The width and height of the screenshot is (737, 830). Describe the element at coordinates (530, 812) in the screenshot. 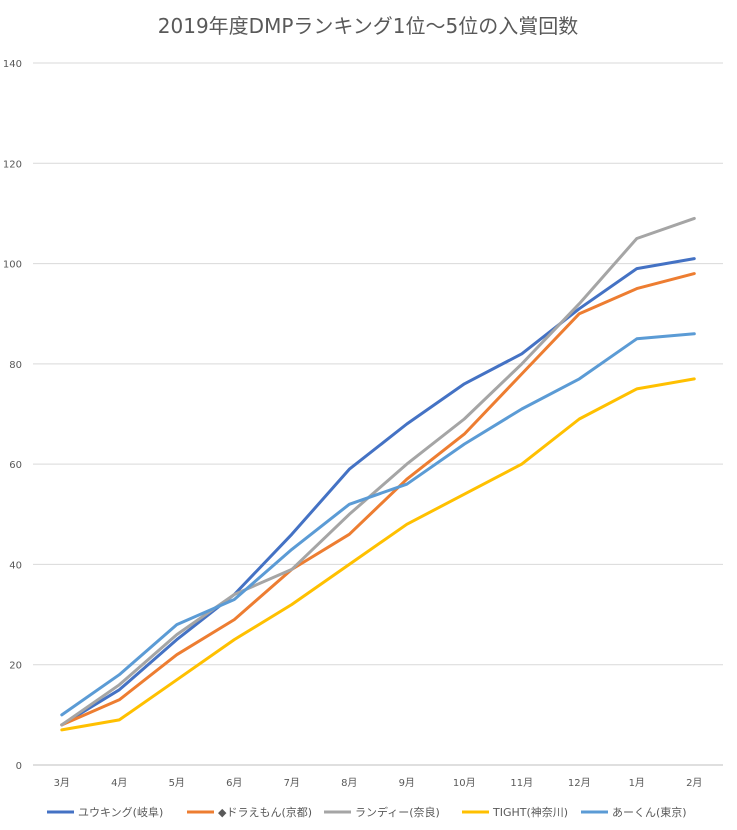

I see `legend-label: TIGHT(神奈川)` at that location.